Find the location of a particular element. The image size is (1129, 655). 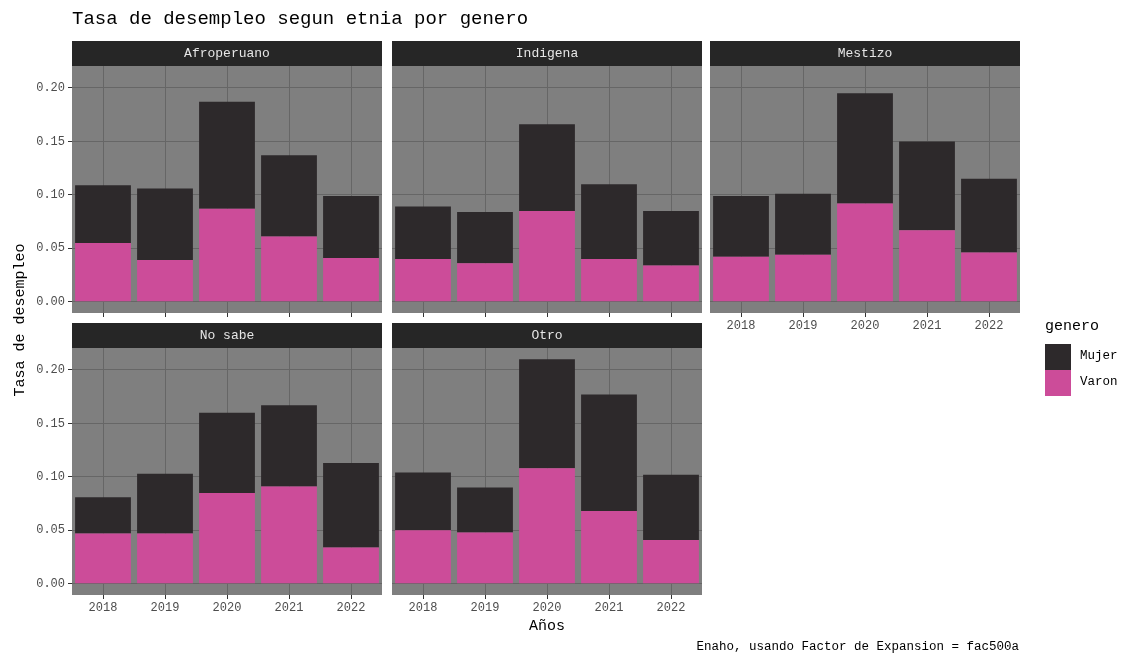

chart-title: Afroperuano is located at coordinates (227, 53).